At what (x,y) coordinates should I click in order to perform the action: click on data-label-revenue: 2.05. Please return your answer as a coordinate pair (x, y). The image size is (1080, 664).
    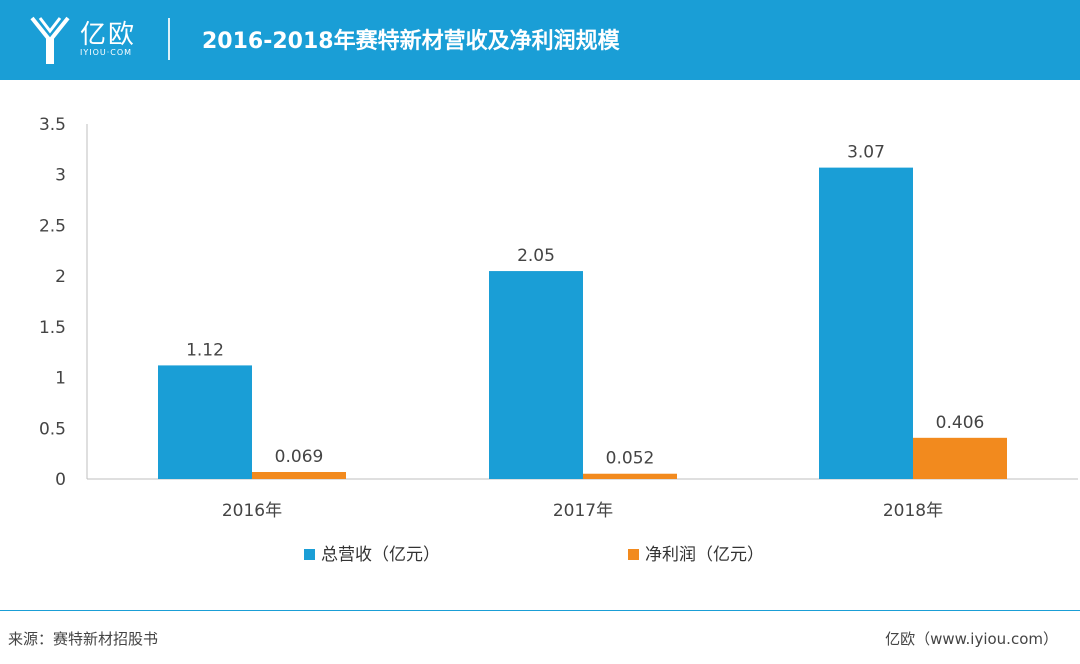
    Looking at the image, I should click on (536, 256).